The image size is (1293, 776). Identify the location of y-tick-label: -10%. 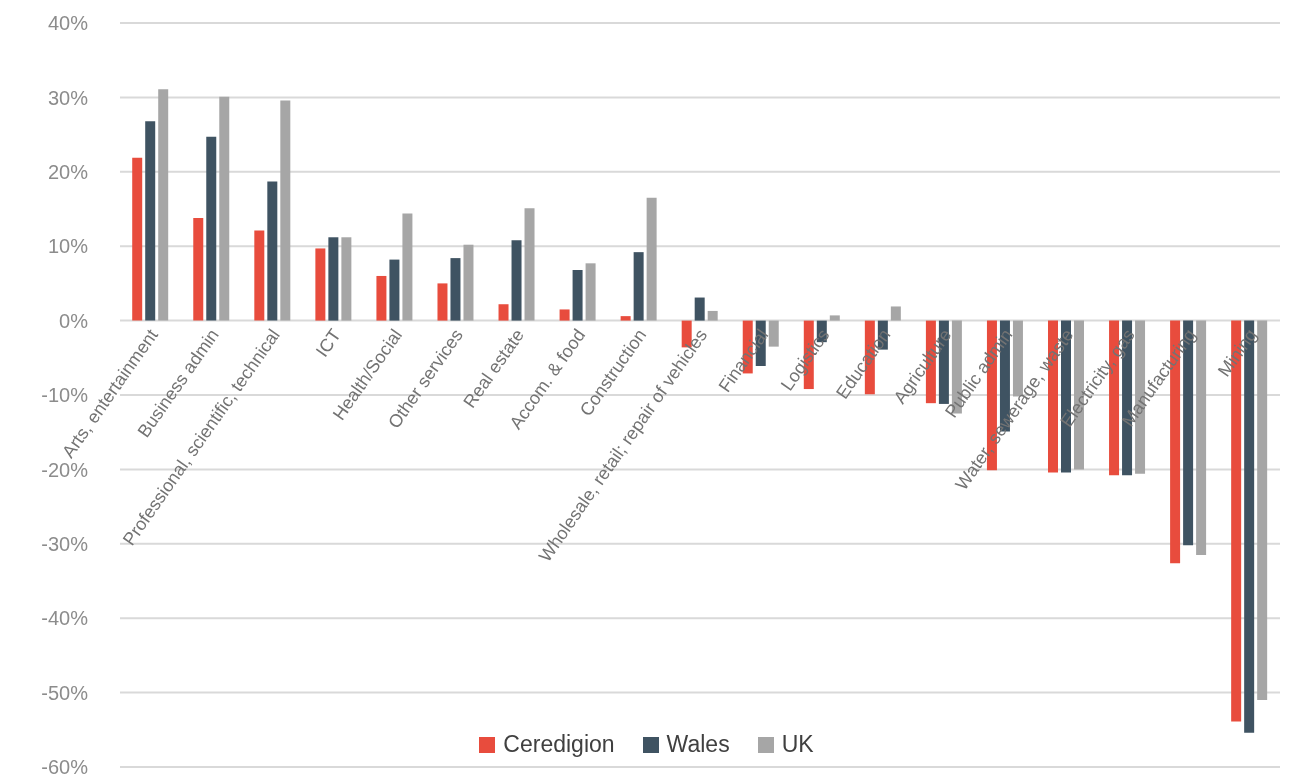
(65, 395).